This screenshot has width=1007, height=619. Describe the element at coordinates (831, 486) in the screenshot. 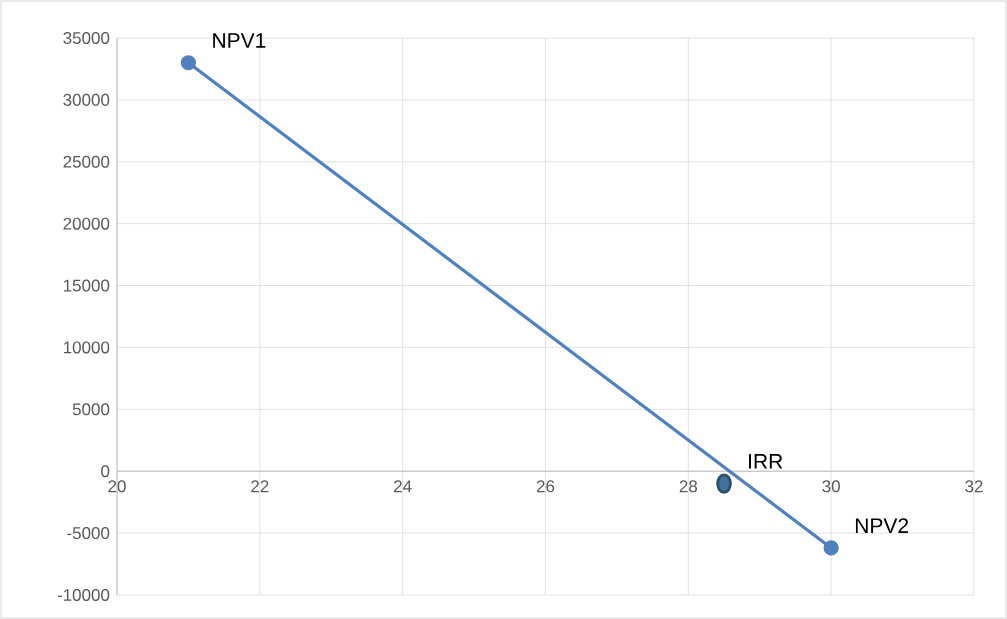

I see `x-tick-label: 30` at that location.